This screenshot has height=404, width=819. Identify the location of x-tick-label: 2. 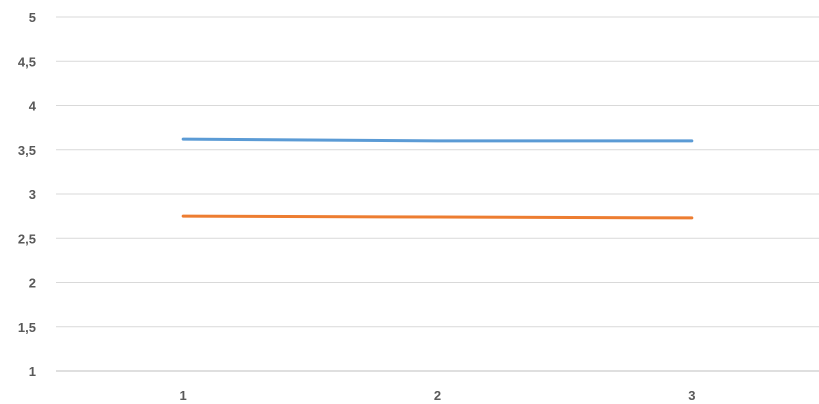
(437, 395).